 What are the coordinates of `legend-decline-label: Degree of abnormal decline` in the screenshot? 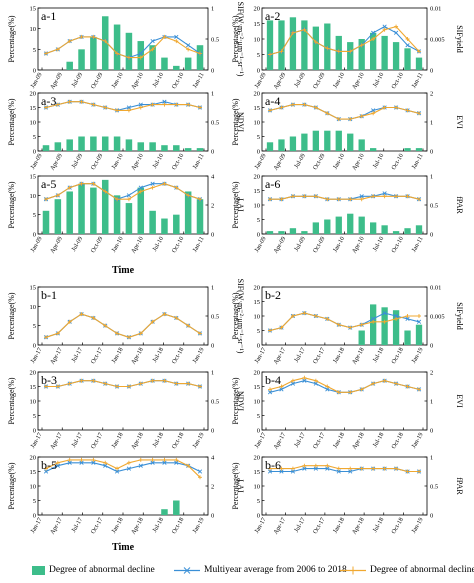 It's located at (422, 570).